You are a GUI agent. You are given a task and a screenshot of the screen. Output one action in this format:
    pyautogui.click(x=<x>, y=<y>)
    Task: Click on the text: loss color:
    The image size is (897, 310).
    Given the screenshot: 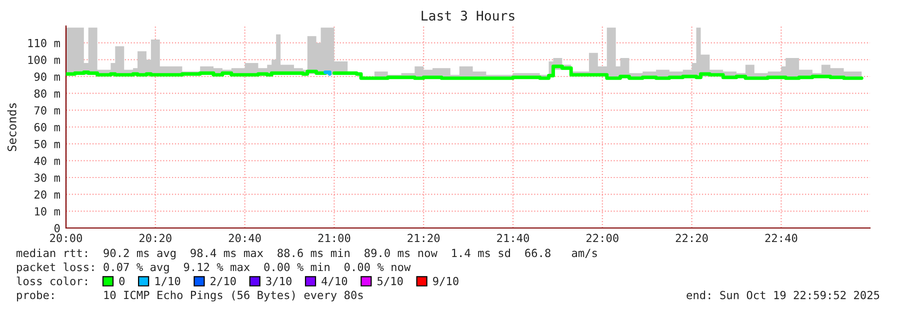 What is the action you would take?
    pyautogui.click(x=51, y=281)
    